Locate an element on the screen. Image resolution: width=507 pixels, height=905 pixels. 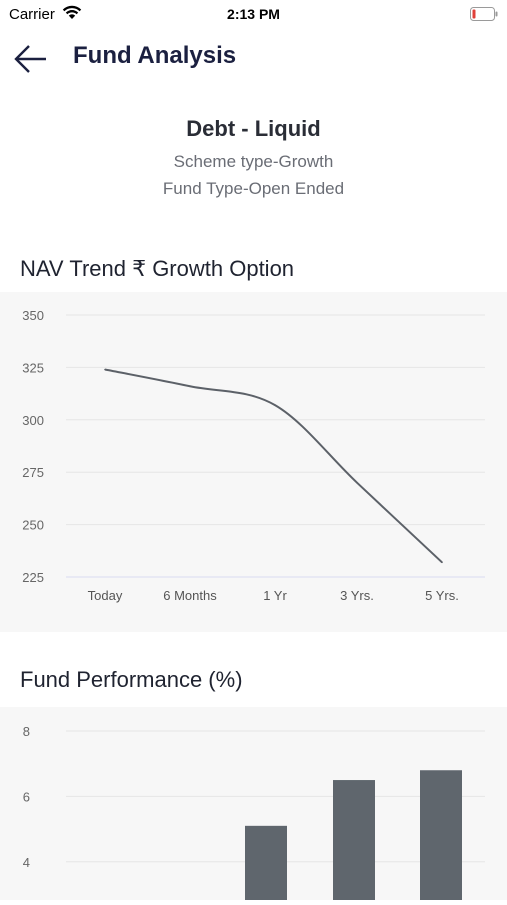
status-bar: Carrier 2:13 PM is located at coordinates (253, 14).